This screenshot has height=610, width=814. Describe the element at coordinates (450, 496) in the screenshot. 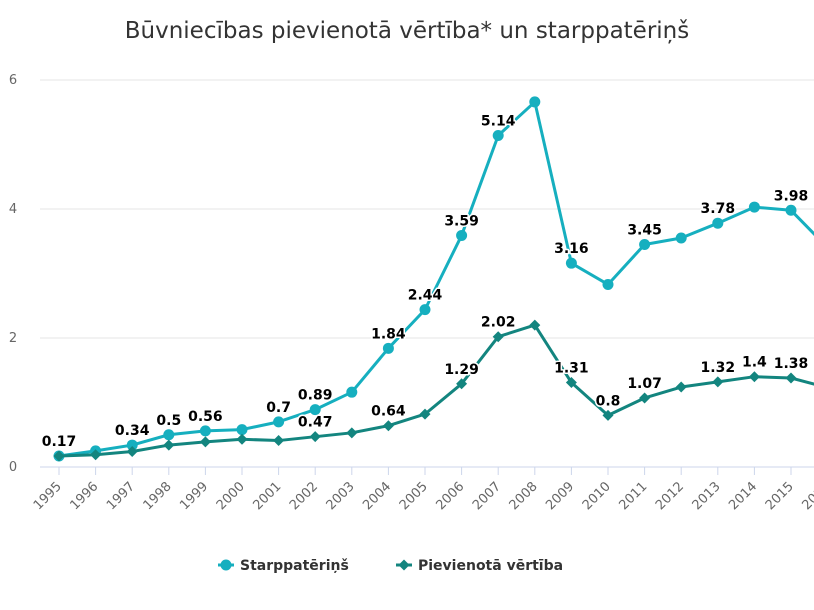

I see `x-tick-label: 2006` at that location.